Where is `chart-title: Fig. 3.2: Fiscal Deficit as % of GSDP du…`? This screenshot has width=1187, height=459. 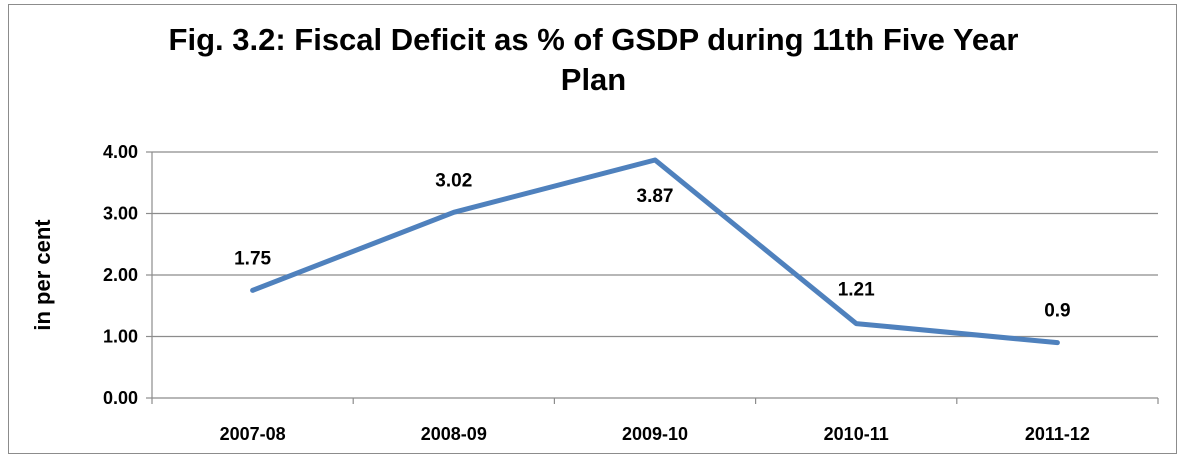 chart-title: Fig. 3.2: Fiscal Deficit as % of GSDP du… is located at coordinates (593, 59).